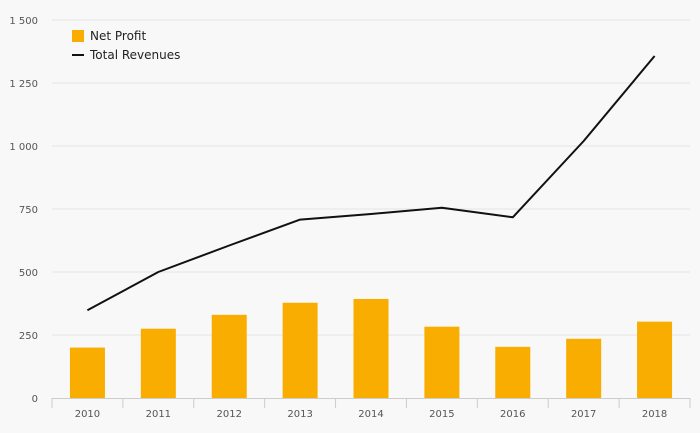 Image resolution: width=700 pixels, height=433 pixels. Describe the element at coordinates (513, 372) in the screenshot. I see `bar-net-profit-2016` at that location.